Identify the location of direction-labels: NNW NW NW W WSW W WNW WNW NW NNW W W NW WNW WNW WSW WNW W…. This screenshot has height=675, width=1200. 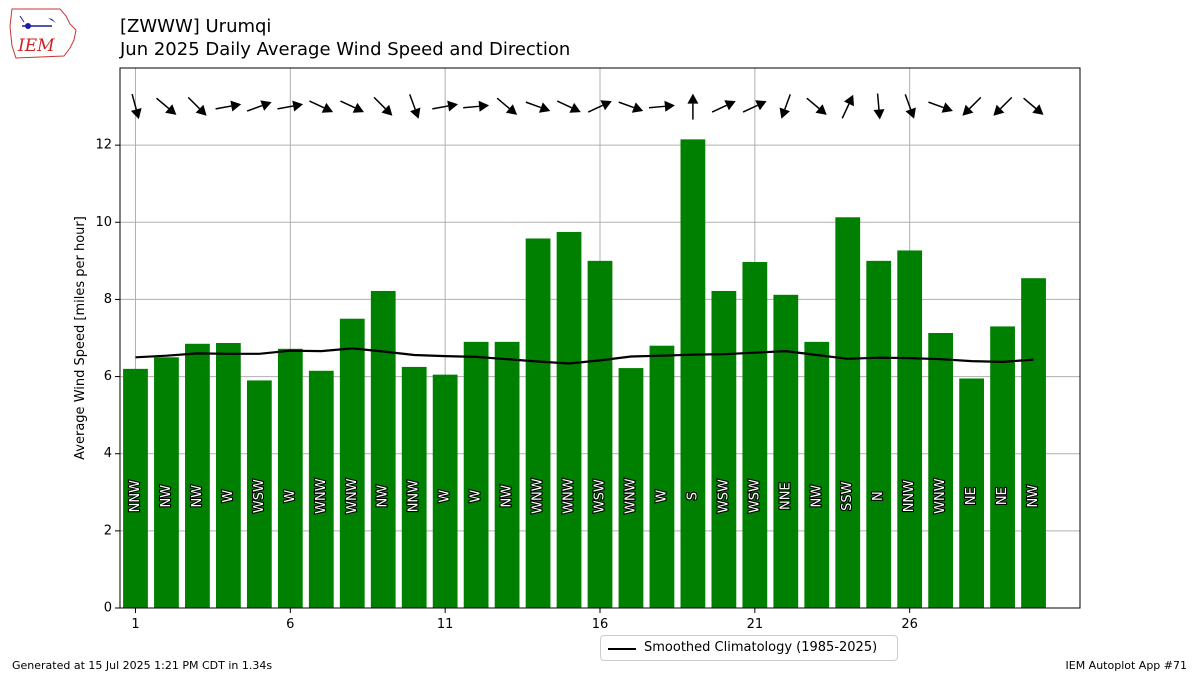
(584, 496).